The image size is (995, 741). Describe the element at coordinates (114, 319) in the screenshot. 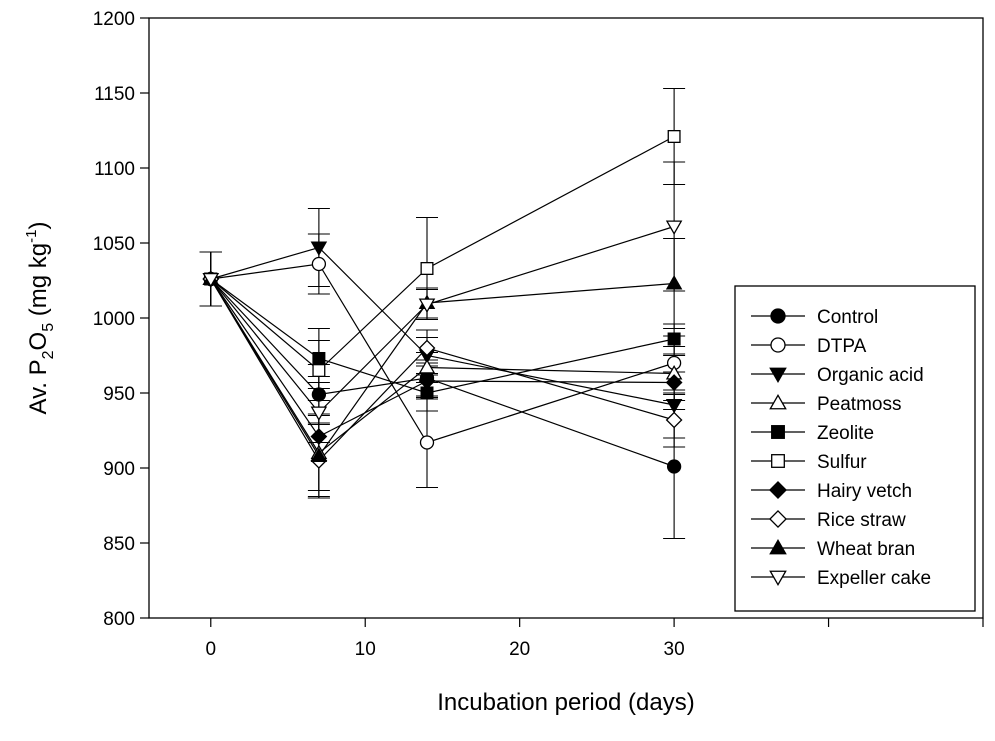

I see `y-tick-label-1000: 1000` at that location.